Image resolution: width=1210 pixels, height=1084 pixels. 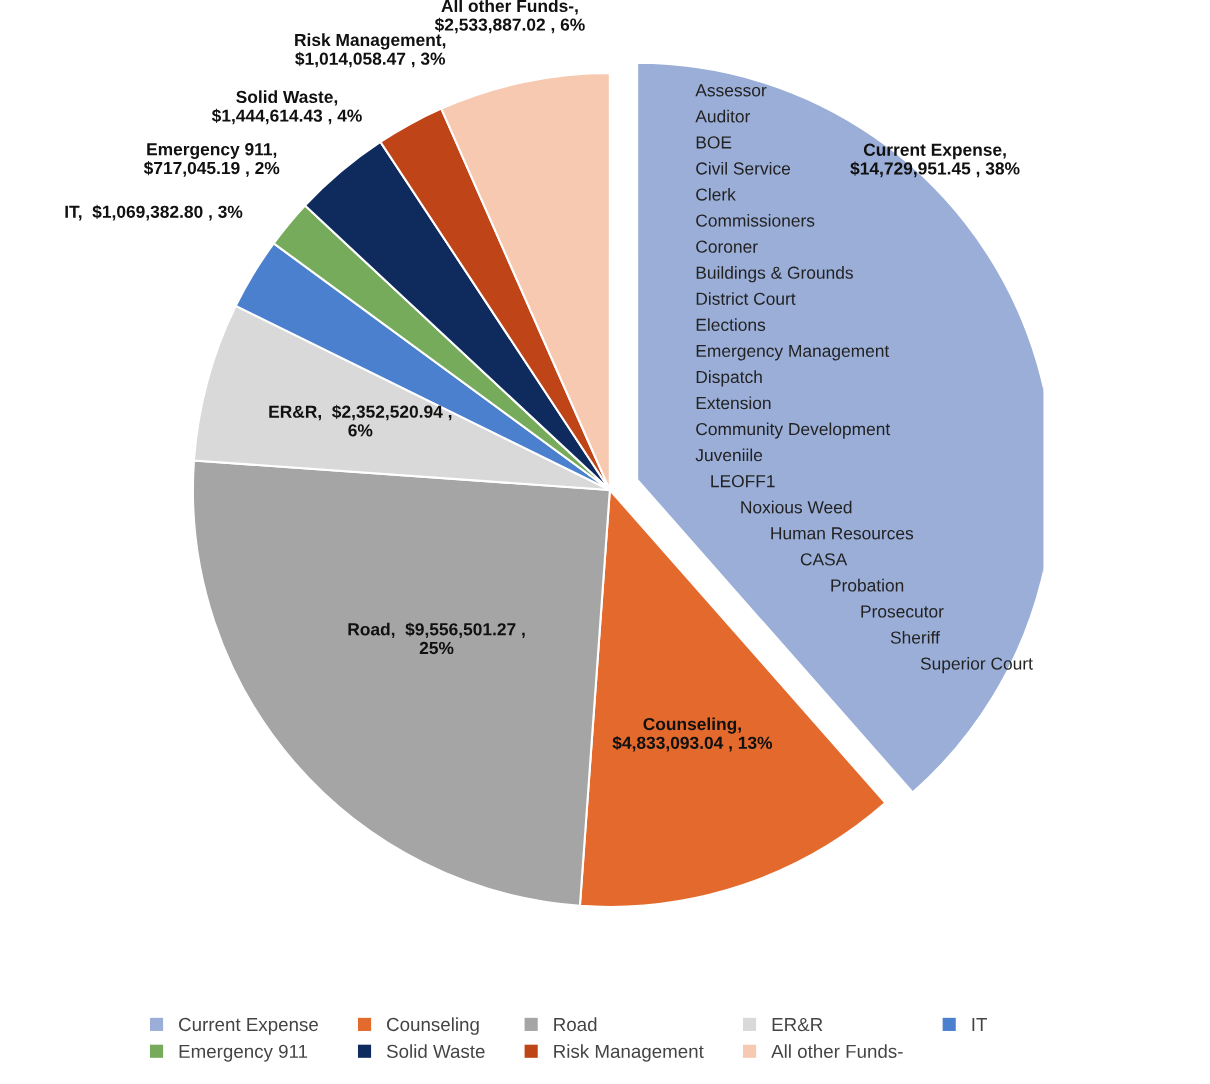 What do you see at coordinates (211, 160) in the screenshot?
I see `data-label: Emergency 911, $717,045.19 , 2%` at bounding box center [211, 160].